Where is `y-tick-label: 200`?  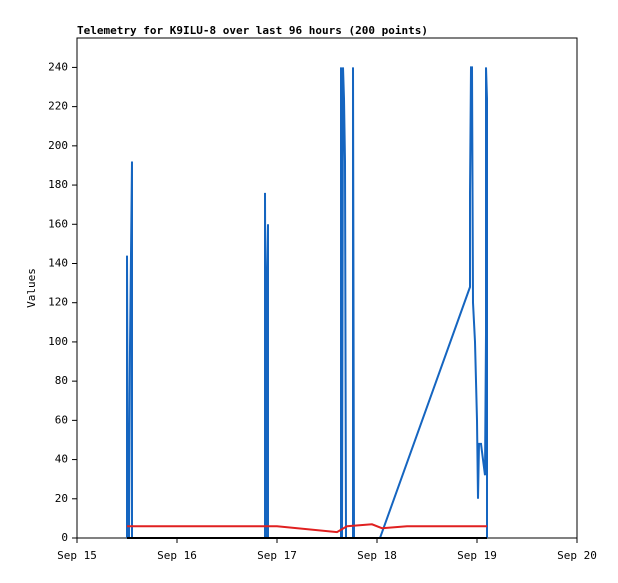 y-tick-label: 200 is located at coordinates (58, 145).